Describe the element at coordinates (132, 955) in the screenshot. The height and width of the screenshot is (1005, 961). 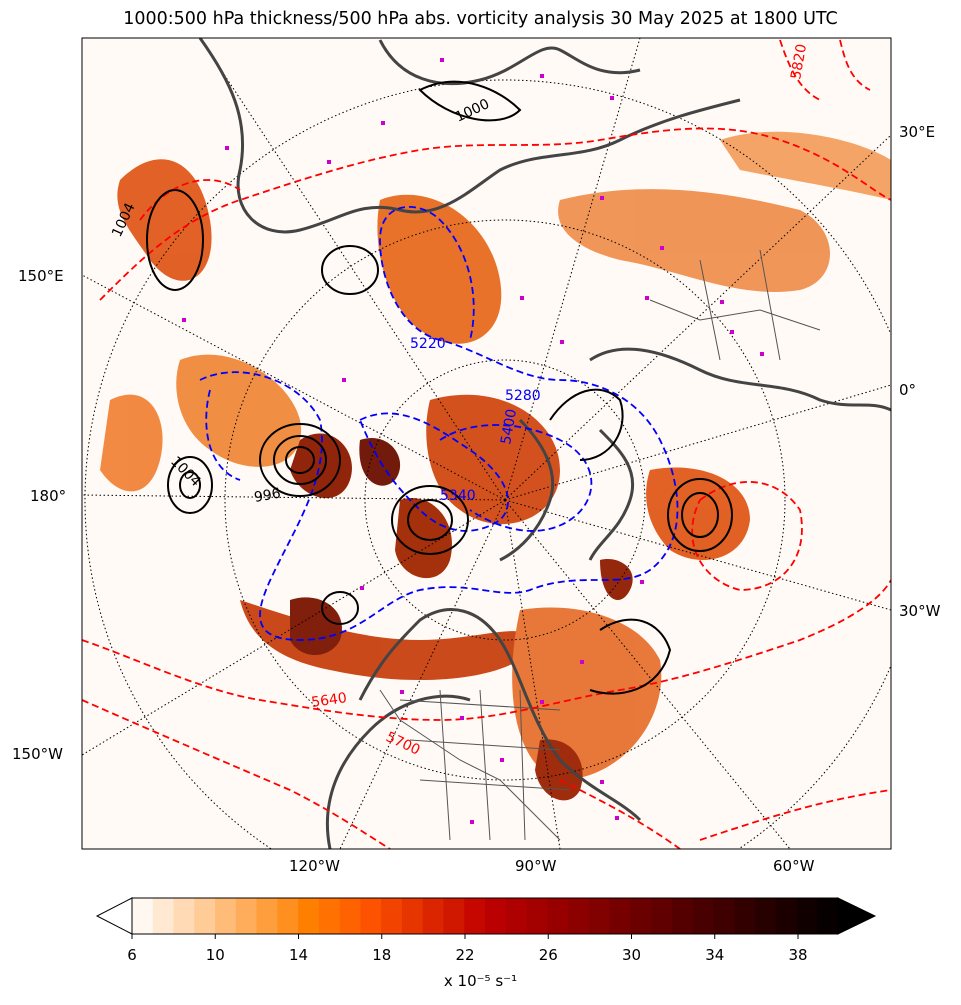
I see `colorbar-tick-label: 6` at that location.